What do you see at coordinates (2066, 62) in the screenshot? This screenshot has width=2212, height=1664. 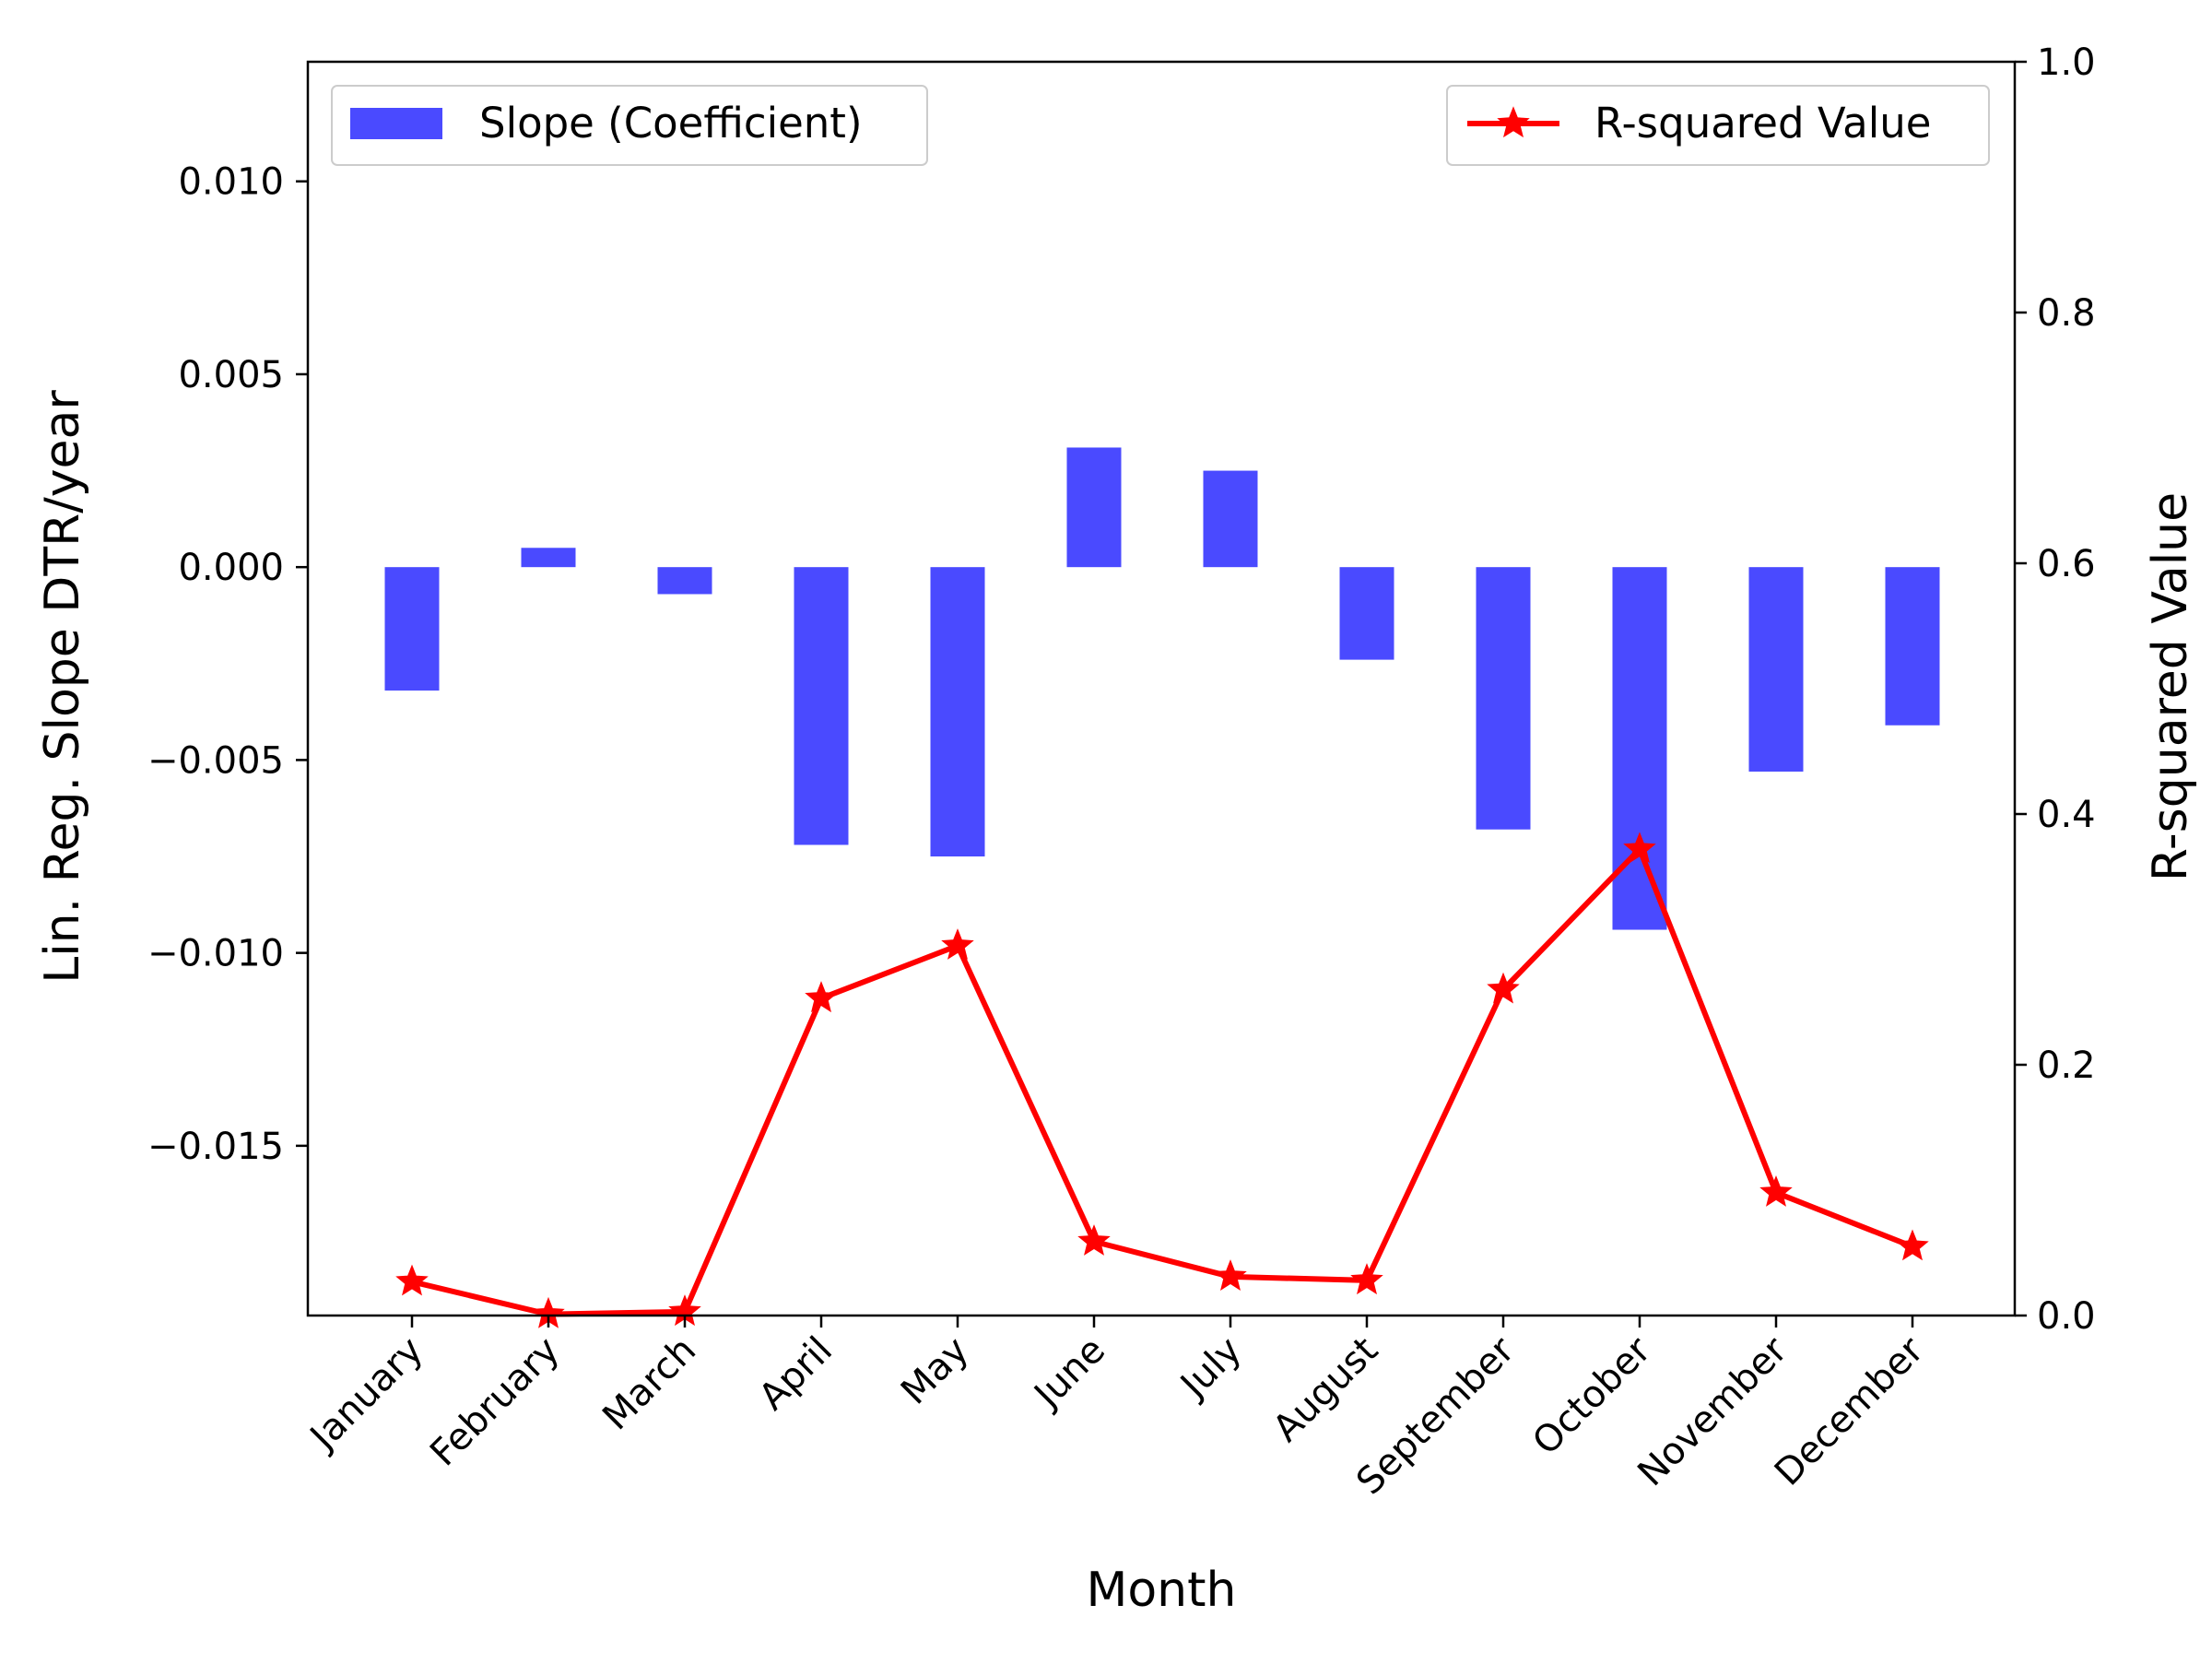 I see `y-right-tick-label: 1.0` at bounding box center [2066, 62].